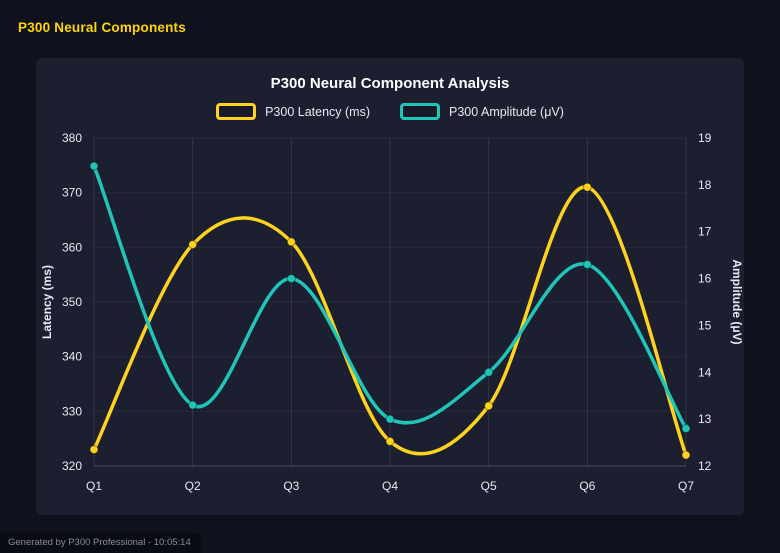  Describe the element at coordinates (72, 302) in the screenshot. I see `left-axis-tick: 350` at that location.